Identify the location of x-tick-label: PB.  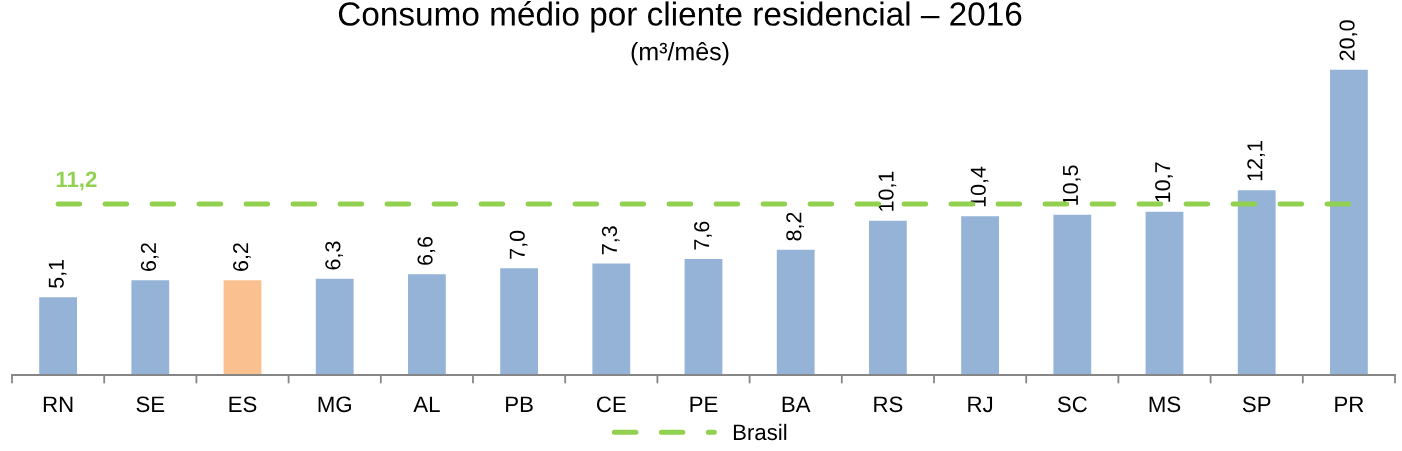
(519, 404).